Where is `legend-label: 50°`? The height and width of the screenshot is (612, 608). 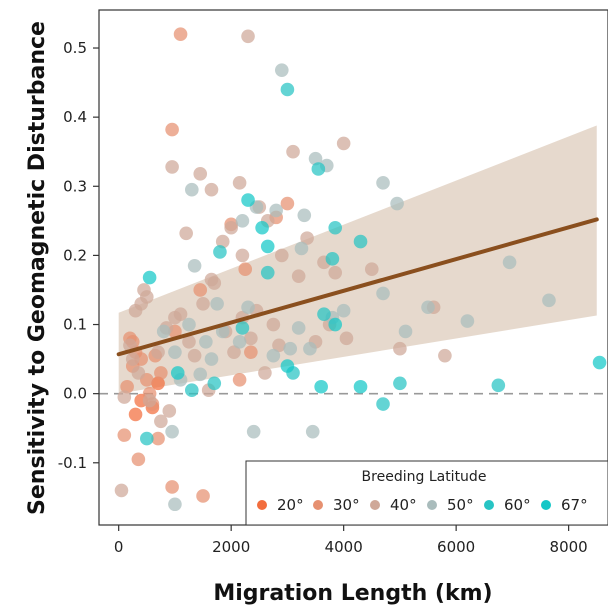 legend-label: 50° is located at coordinates (460, 505).